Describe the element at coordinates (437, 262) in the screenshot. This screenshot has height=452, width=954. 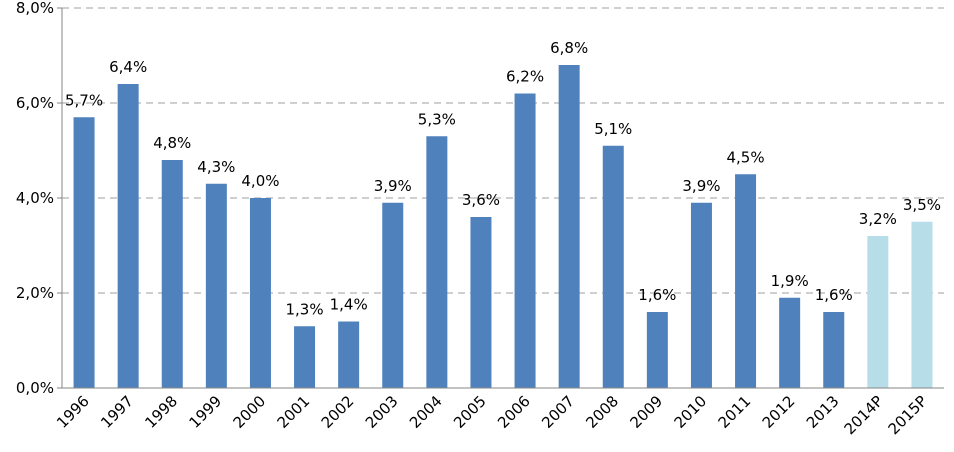
I see `bar-2004` at that location.